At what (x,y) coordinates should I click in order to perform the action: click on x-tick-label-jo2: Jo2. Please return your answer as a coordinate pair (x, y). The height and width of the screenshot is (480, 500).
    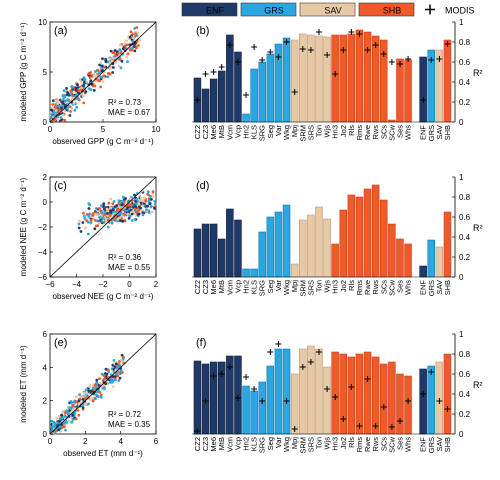
    Looking at the image, I should click on (343, 443).